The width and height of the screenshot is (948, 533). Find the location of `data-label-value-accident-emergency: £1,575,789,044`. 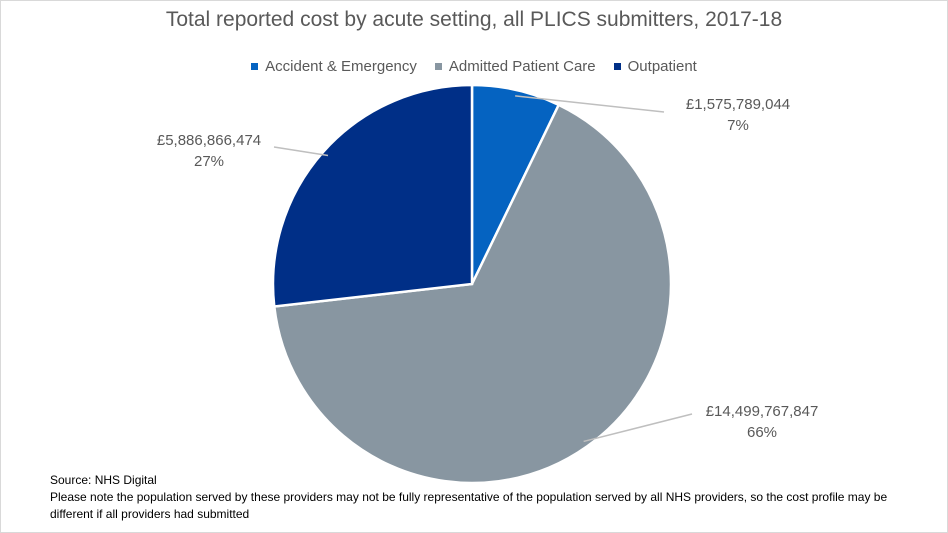

data-label-value-accident-emergency: £1,575,789,044 is located at coordinates (738, 104).